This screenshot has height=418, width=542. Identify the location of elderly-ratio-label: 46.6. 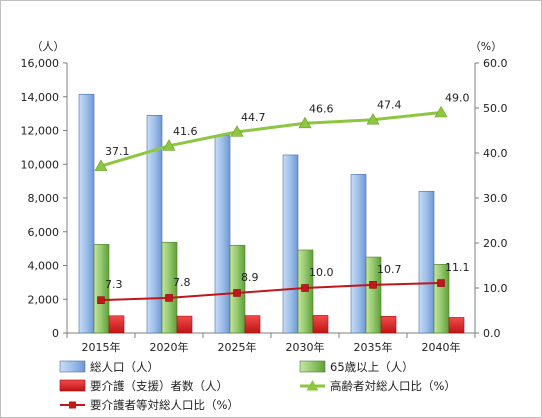
(321, 108).